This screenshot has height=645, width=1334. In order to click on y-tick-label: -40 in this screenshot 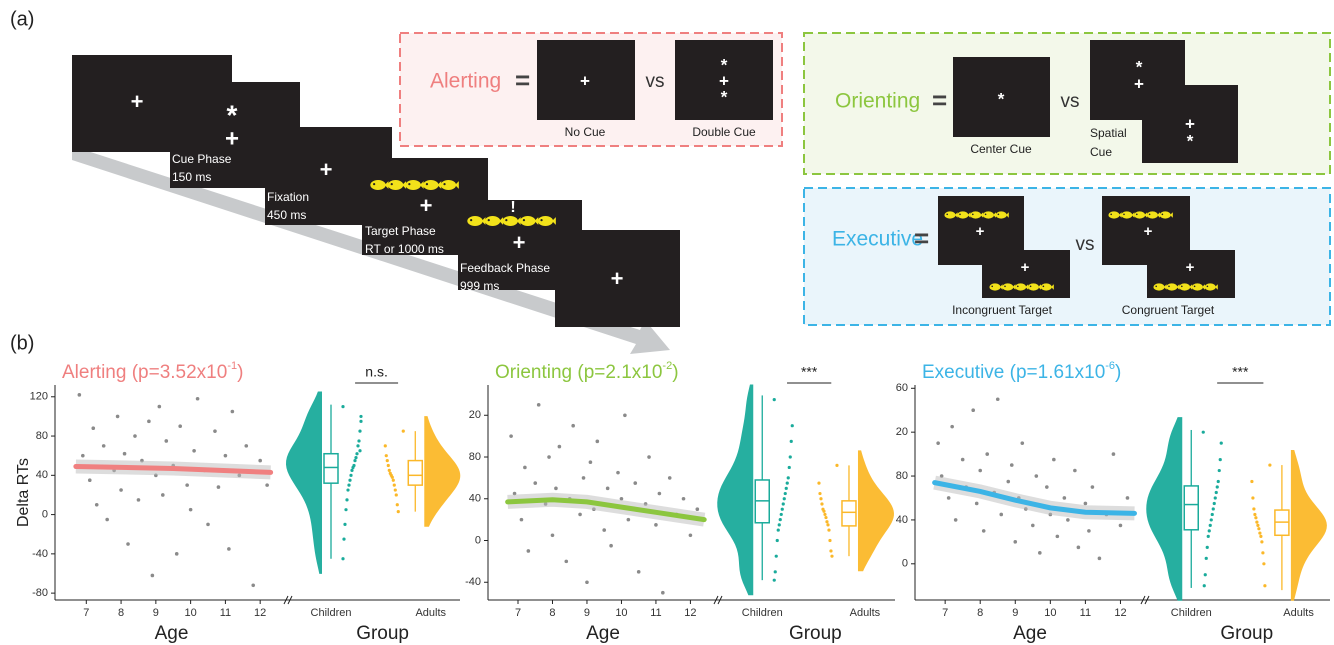, I will do `click(40, 554)`.